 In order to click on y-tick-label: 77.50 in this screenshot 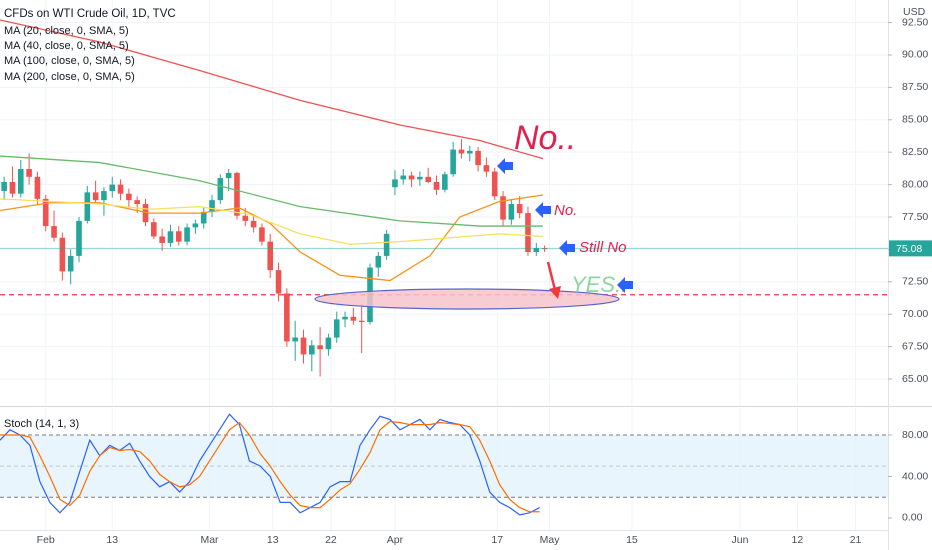, I will do `click(915, 217)`.